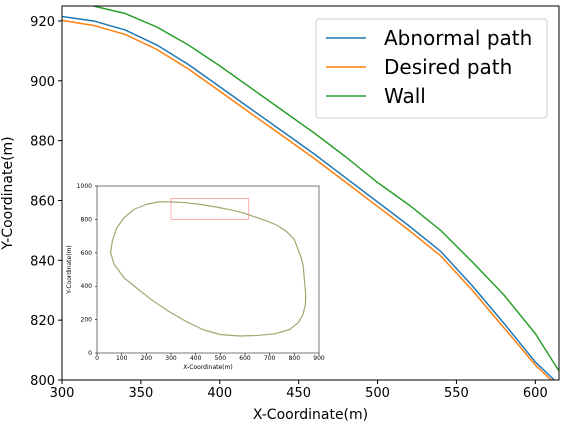  What do you see at coordinates (87, 219) in the screenshot?
I see `inset-y-tick-label: 800` at bounding box center [87, 219].